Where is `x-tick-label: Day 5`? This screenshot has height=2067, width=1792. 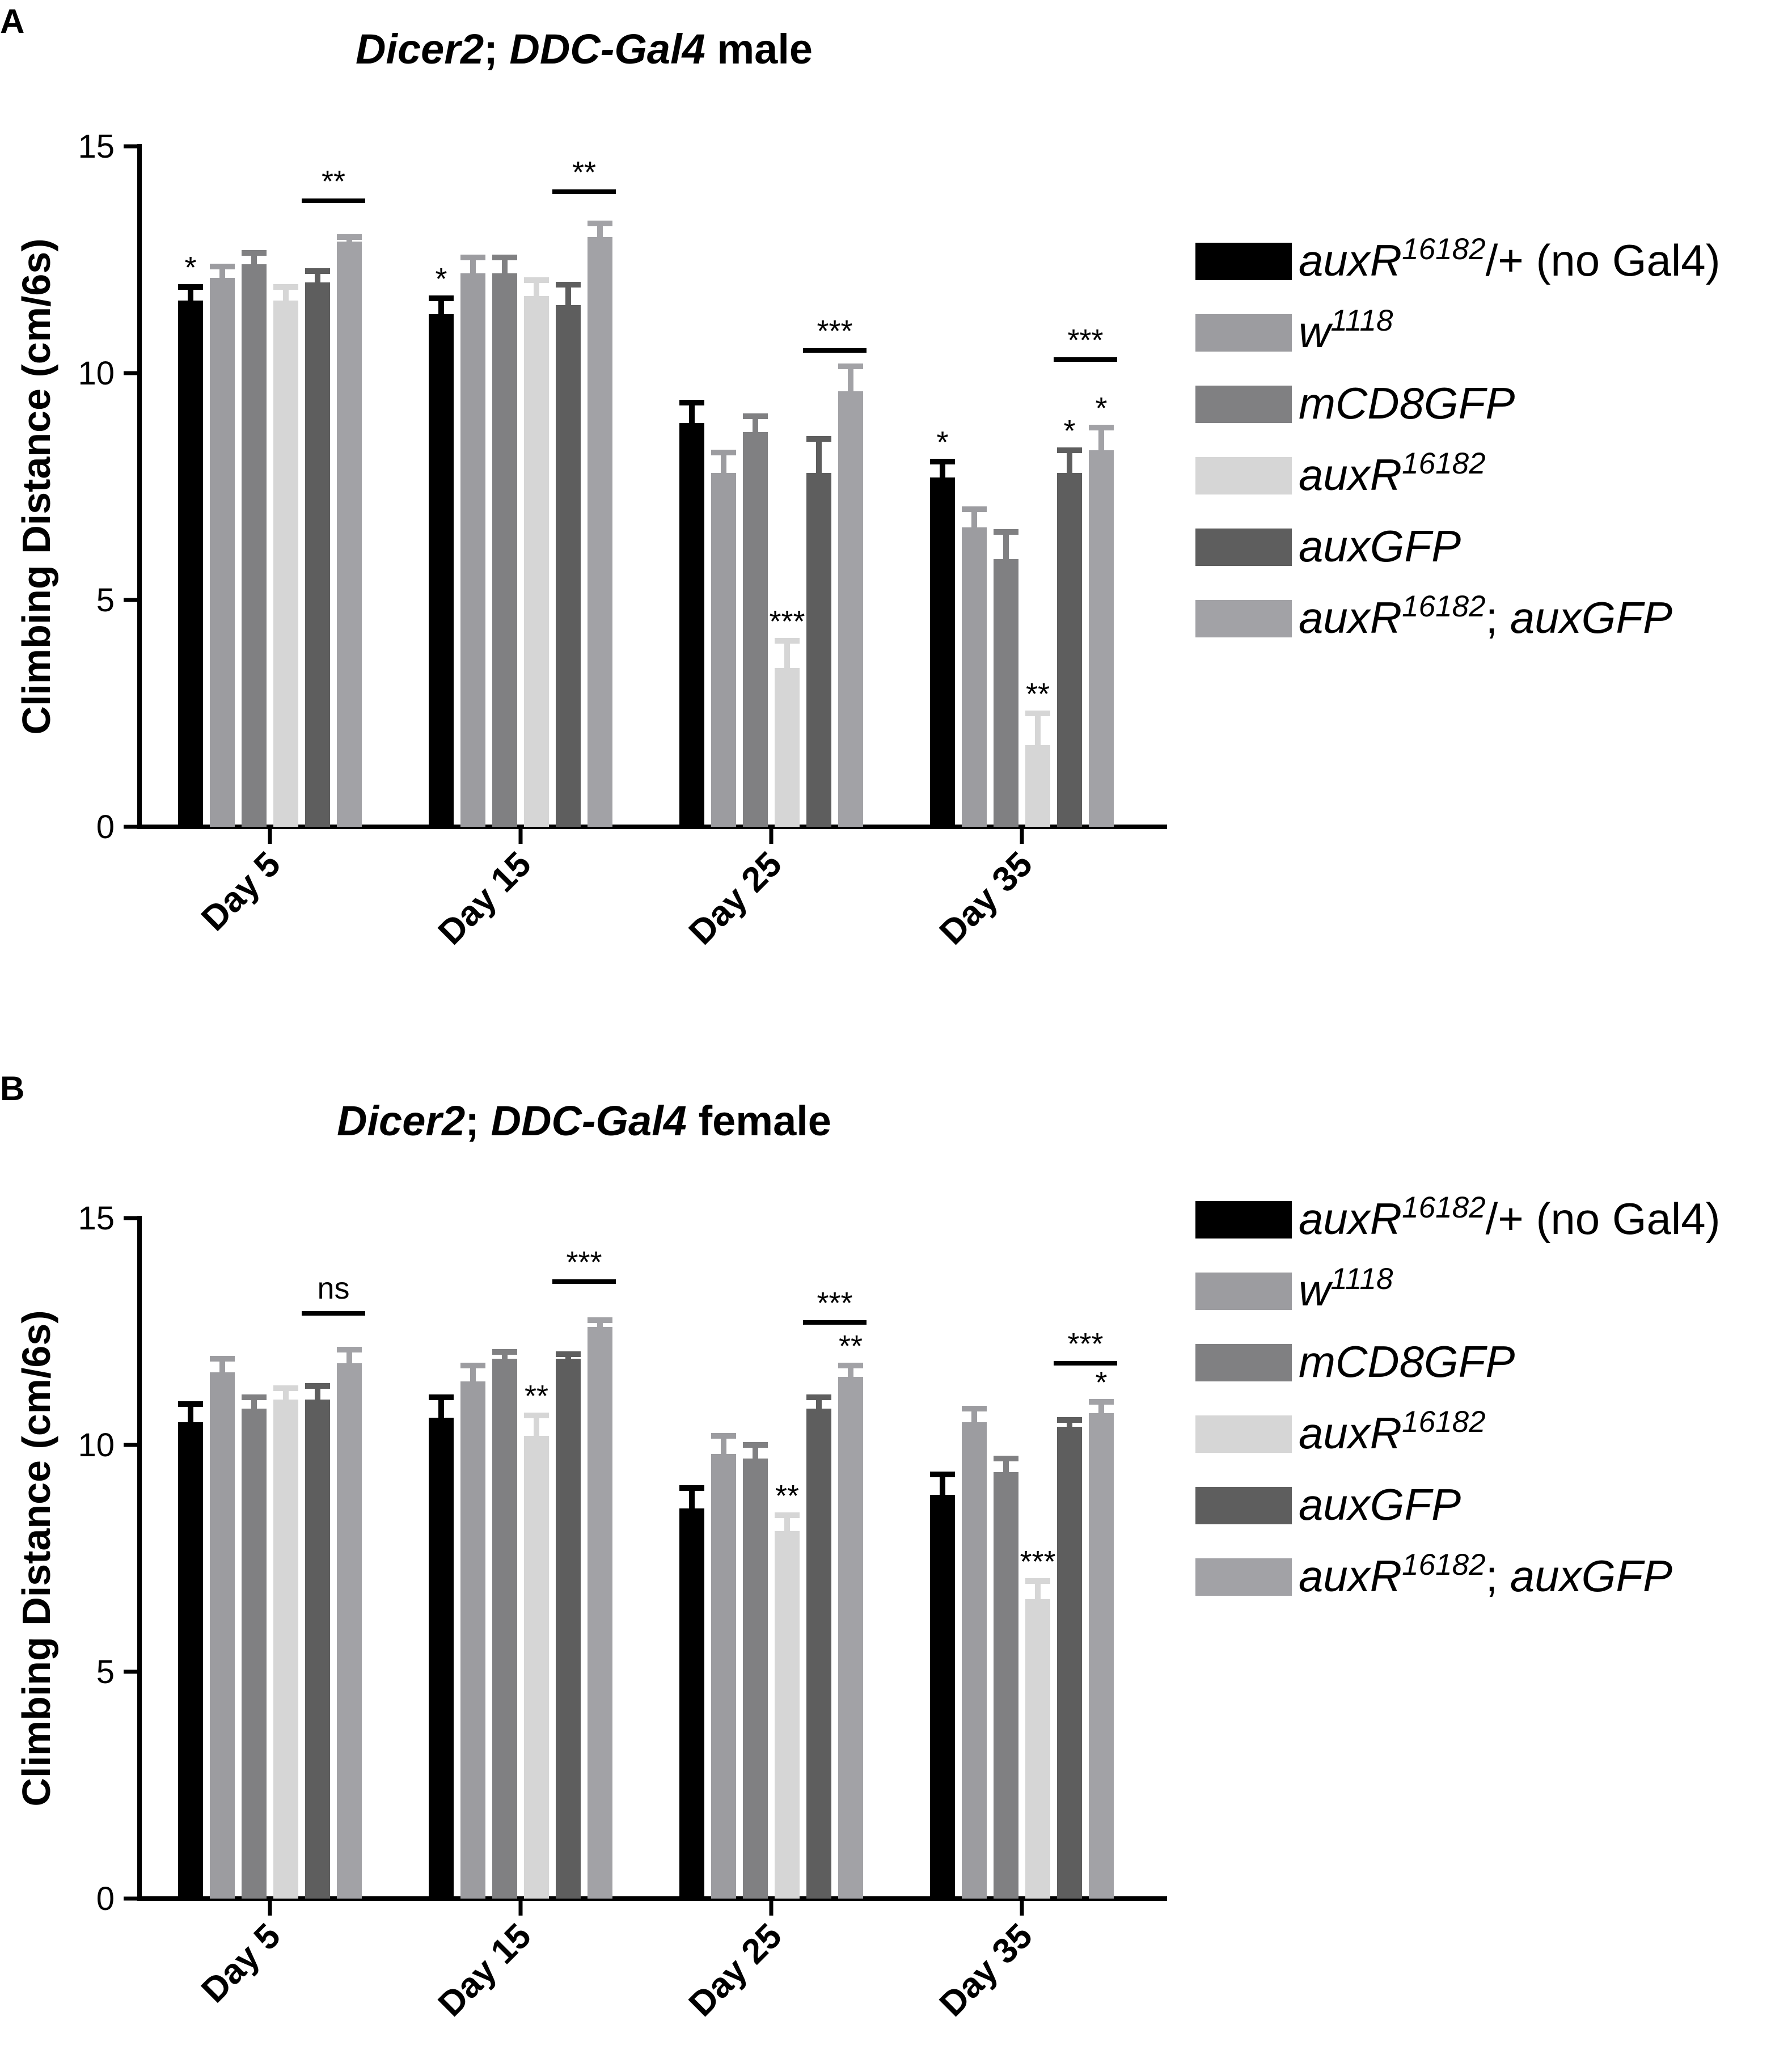 x-tick-label: Day 5 is located at coordinates (241, 891).